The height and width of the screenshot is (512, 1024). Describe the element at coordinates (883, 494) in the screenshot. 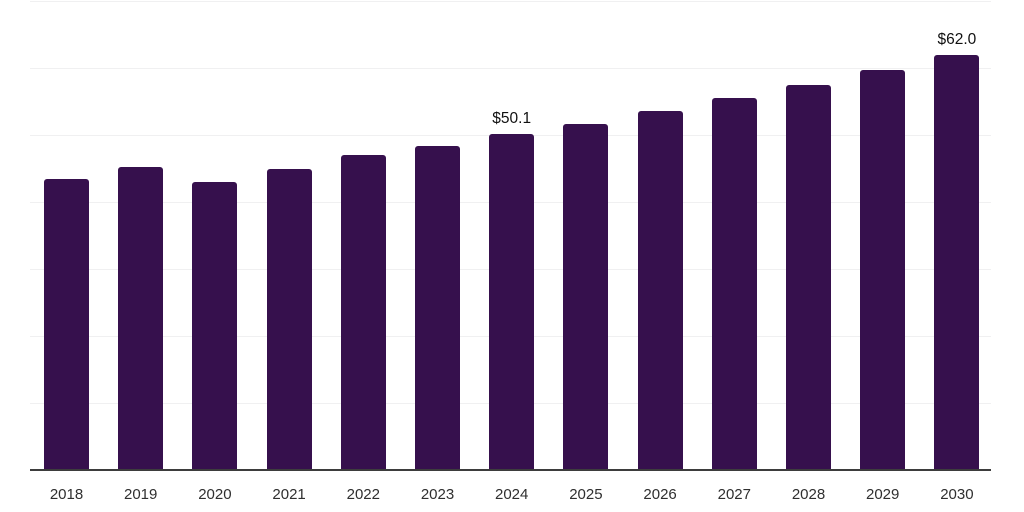

I see `x-tick-label-2029: 2029` at that location.